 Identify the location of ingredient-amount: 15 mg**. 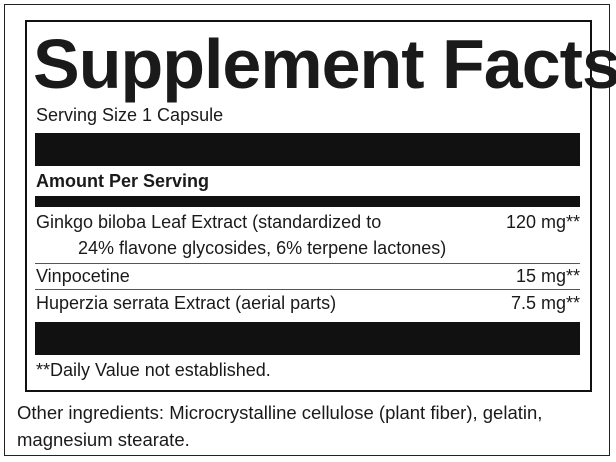
(547, 276).